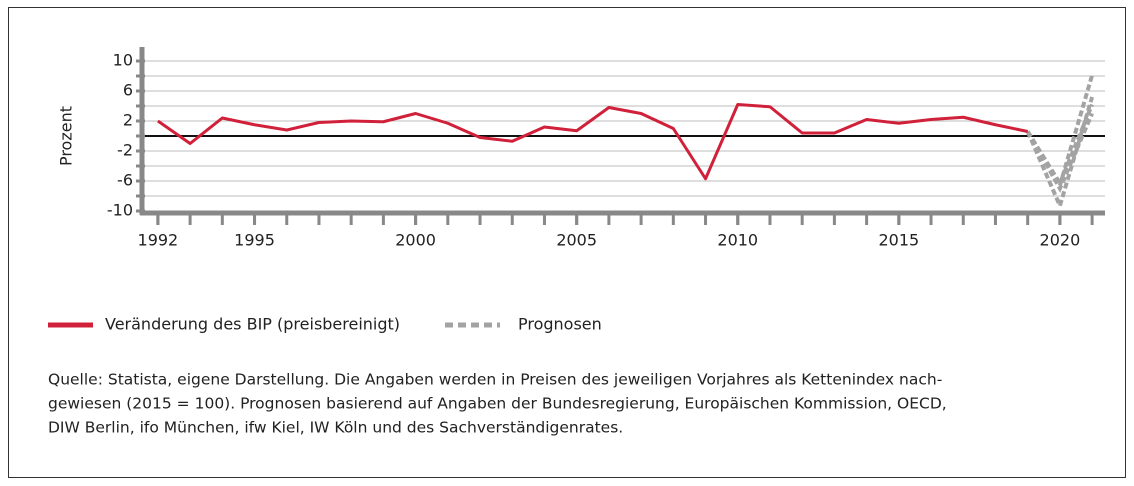  I want to click on x-tick-label: 1995, so click(254, 240).